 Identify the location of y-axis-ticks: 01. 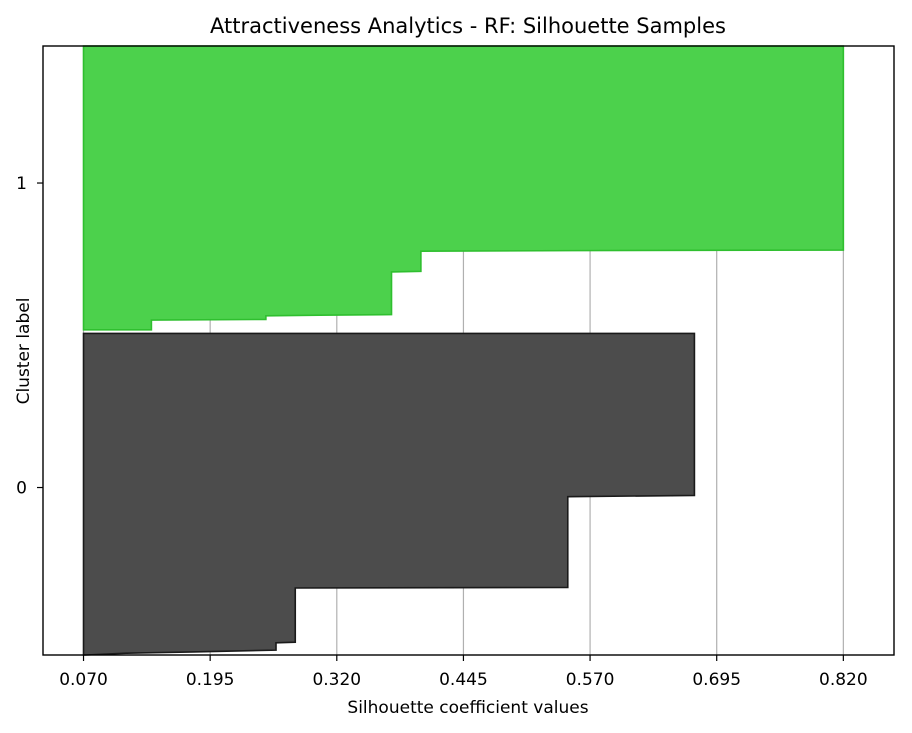
(29, 336).